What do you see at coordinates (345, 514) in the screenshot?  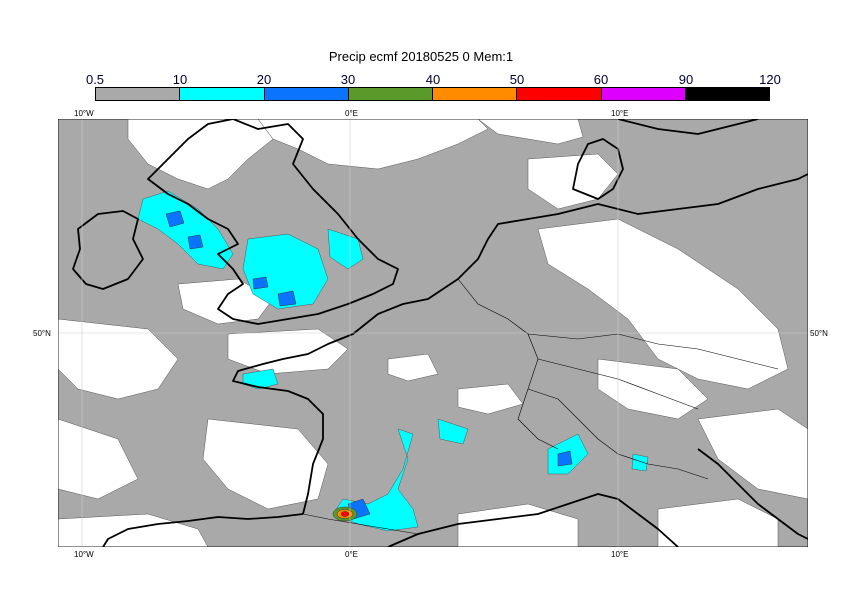 I see `precip-heavy-spot` at bounding box center [345, 514].